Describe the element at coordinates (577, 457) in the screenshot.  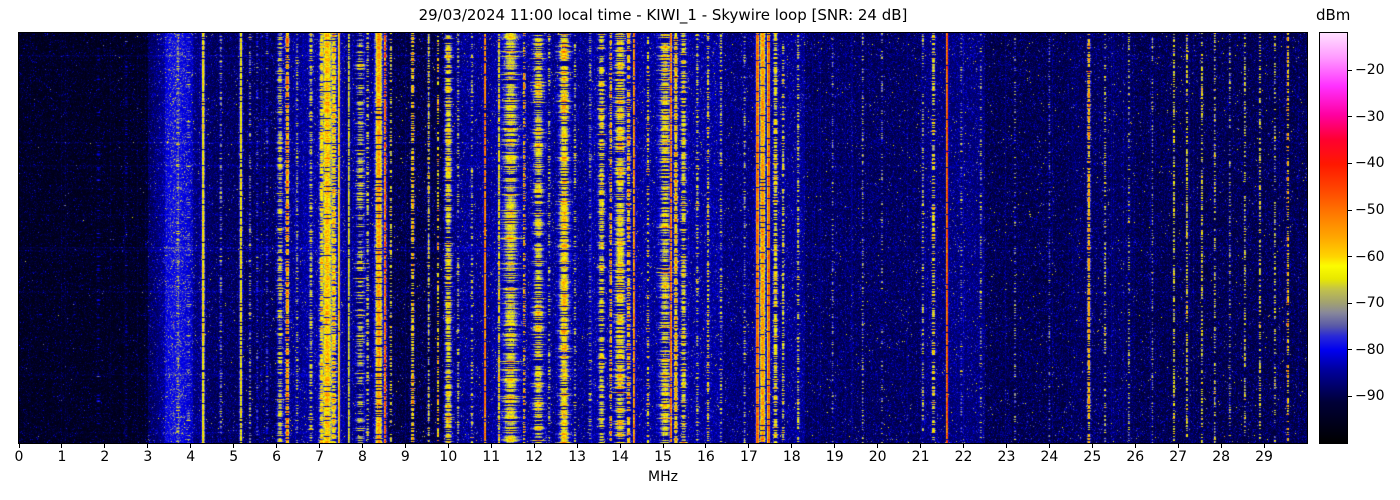
I see `x-tick-label: 13` at that location.